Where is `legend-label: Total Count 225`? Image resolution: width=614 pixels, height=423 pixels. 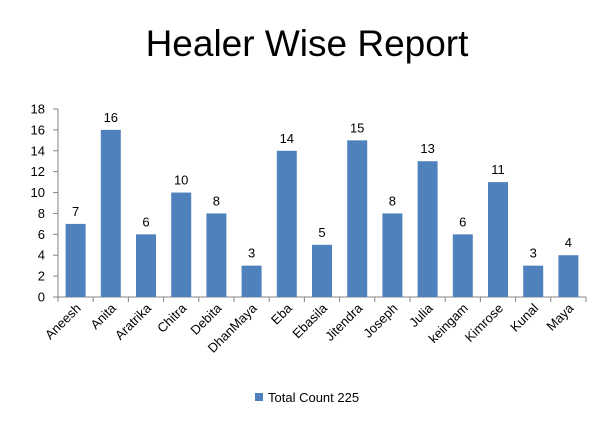
legend-label: Total Count 225 is located at coordinates (313, 397).